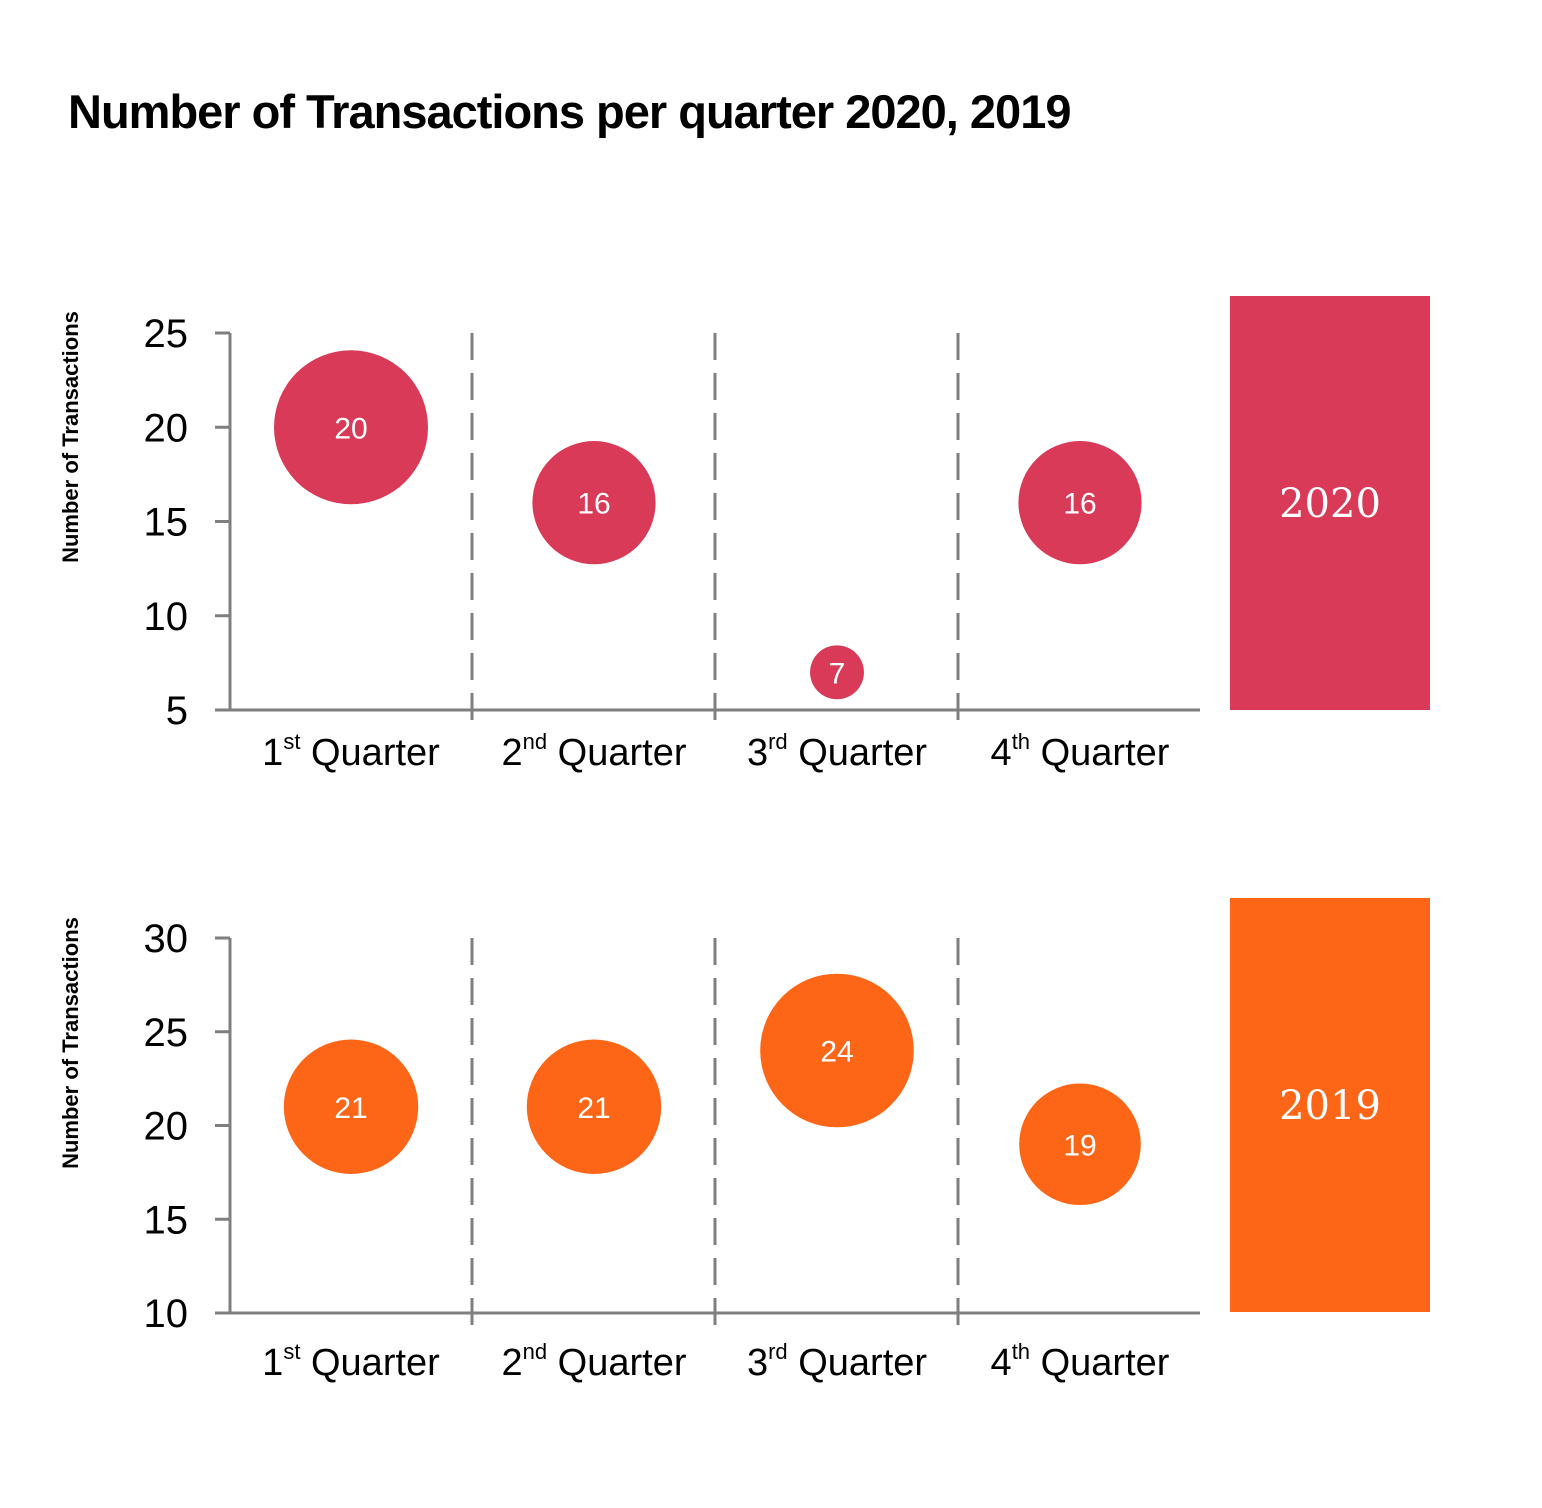 This screenshot has width=1542, height=1508. I want to click on data-label: 20, so click(350, 428).